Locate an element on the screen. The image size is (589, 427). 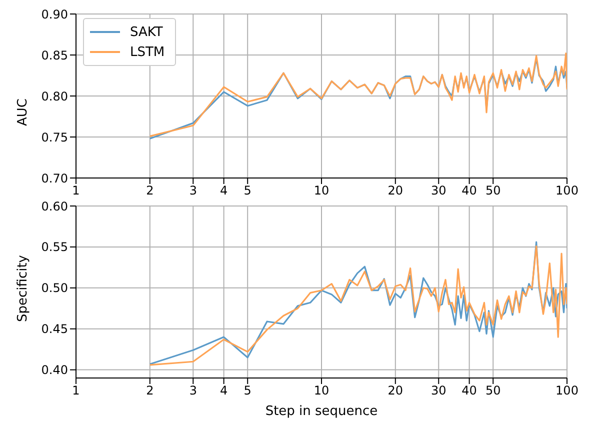
y-tick-label: 0.60 is located at coordinates (54, 206).